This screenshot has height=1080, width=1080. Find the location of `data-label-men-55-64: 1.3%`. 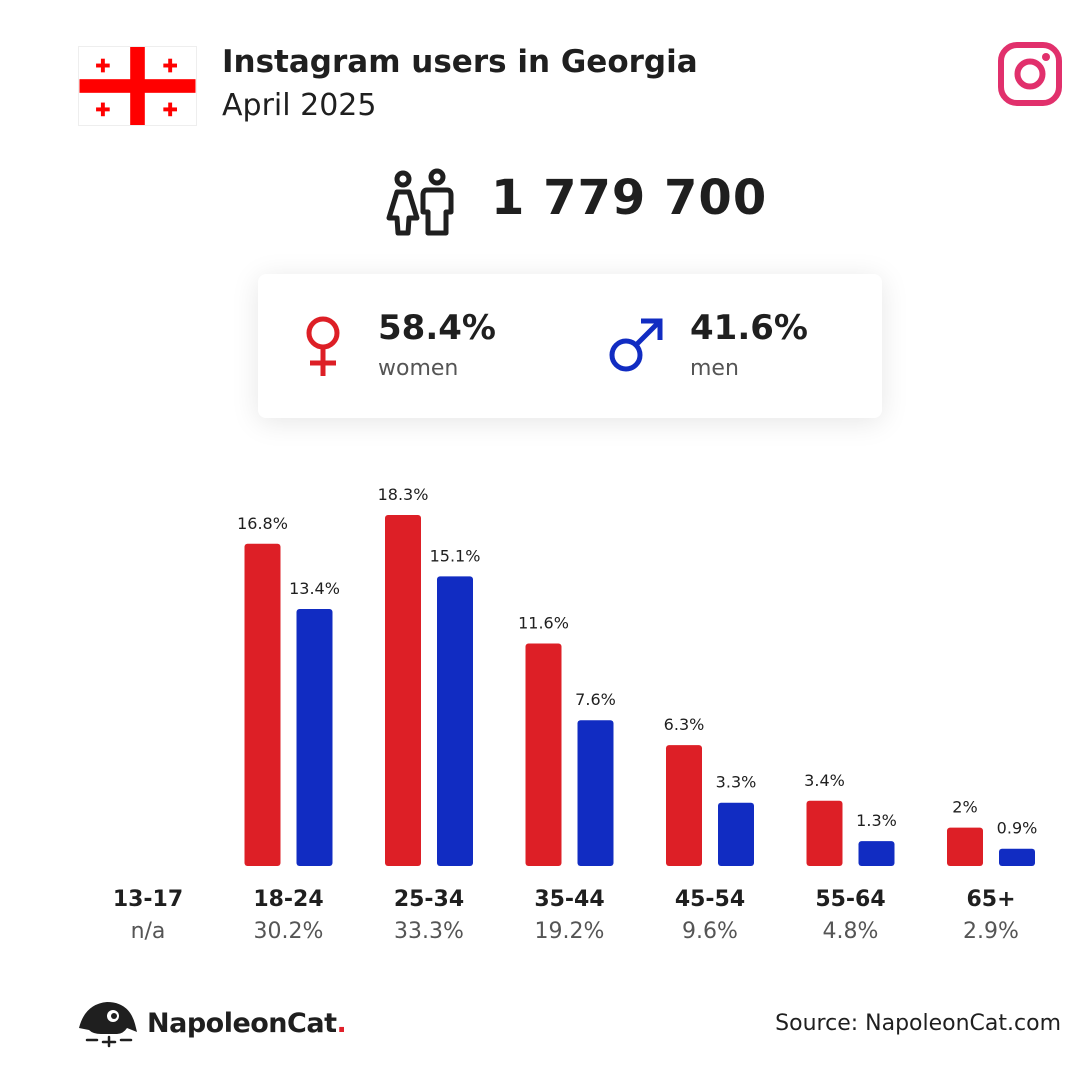

data-label-men-55-64: 1.3% is located at coordinates (876, 820).